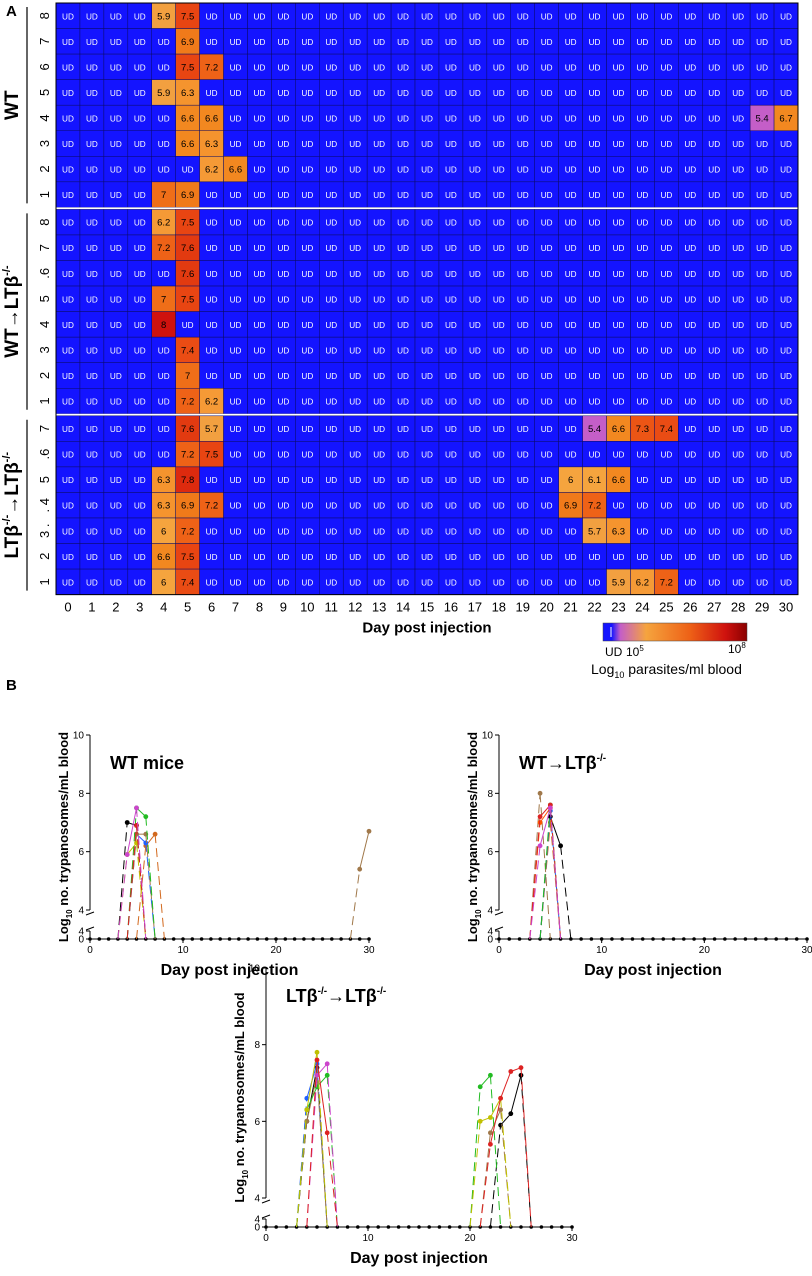 The width and height of the screenshot is (812, 1276). Describe the element at coordinates (230, 970) in the screenshot. I see `x-axis-label: Day post injection` at that location.